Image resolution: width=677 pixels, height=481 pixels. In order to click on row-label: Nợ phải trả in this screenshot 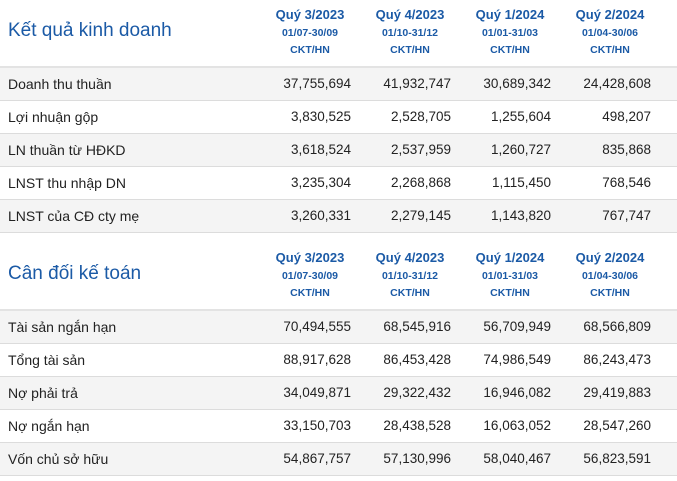, I will do `click(43, 393)`.